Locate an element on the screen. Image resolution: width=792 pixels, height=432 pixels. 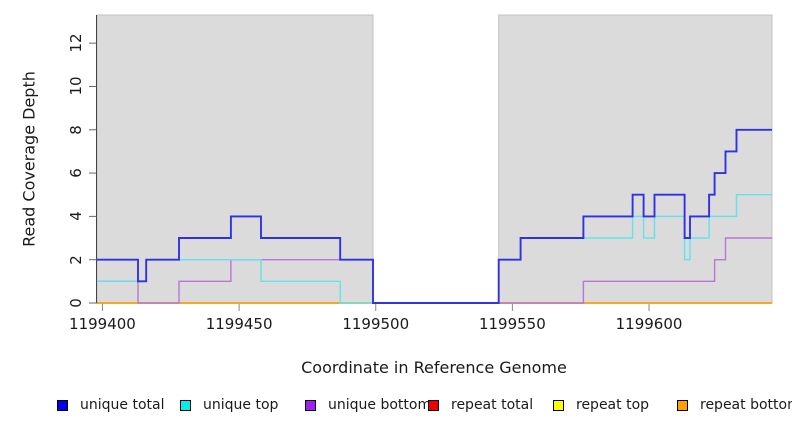
legend-label: unique top is located at coordinates (241, 405).